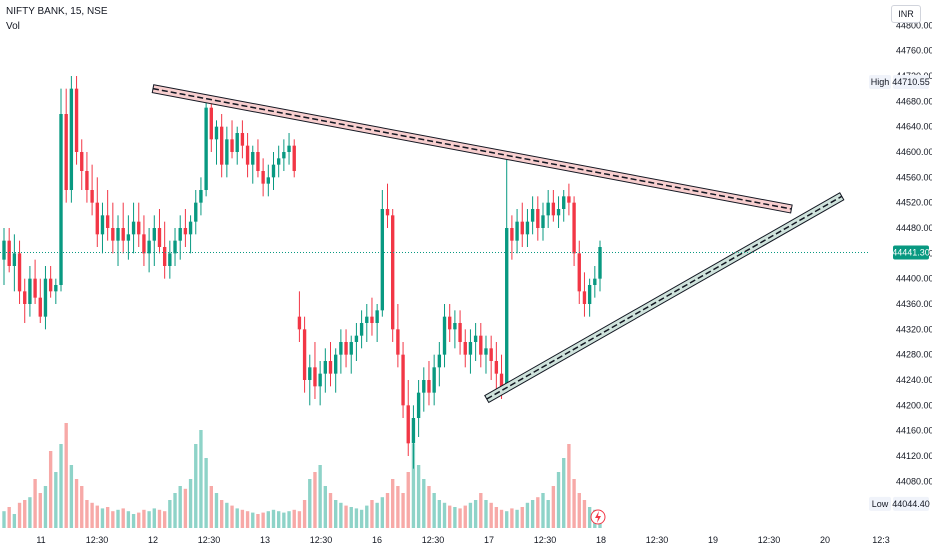 The width and height of the screenshot is (932, 550). I want to click on y-tick-label: 44160.00, so click(914, 431).